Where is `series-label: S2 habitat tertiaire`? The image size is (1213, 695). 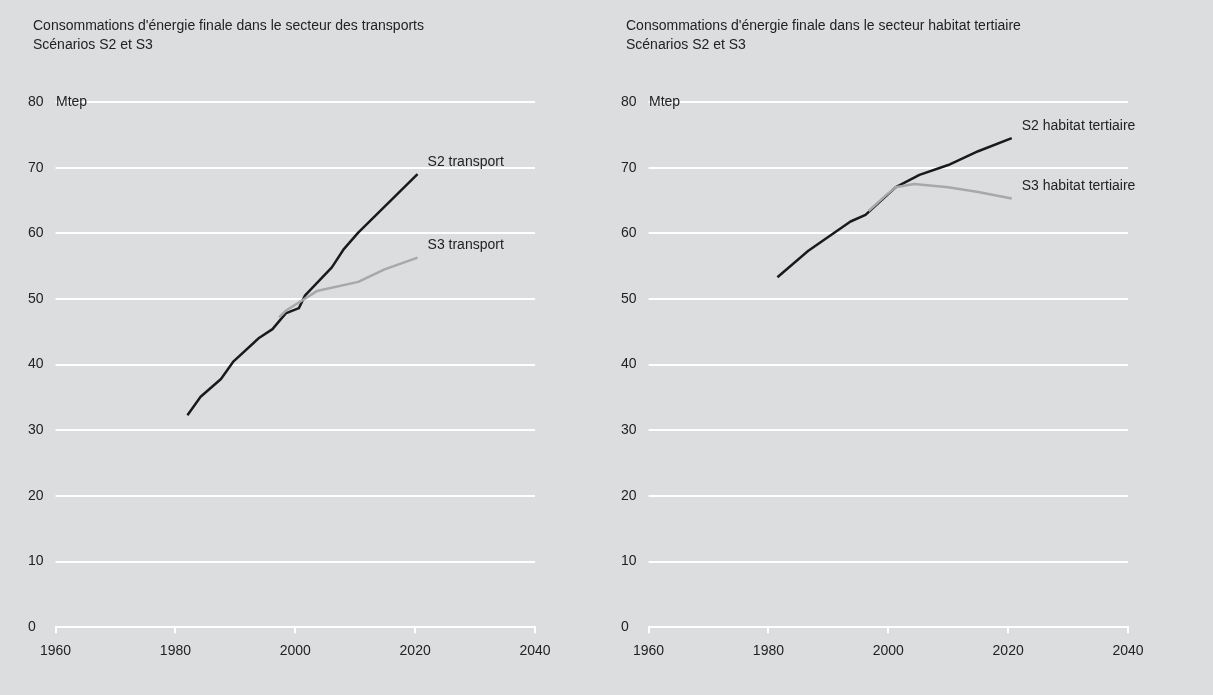 series-label: S2 habitat tertiaire is located at coordinates (1078, 124).